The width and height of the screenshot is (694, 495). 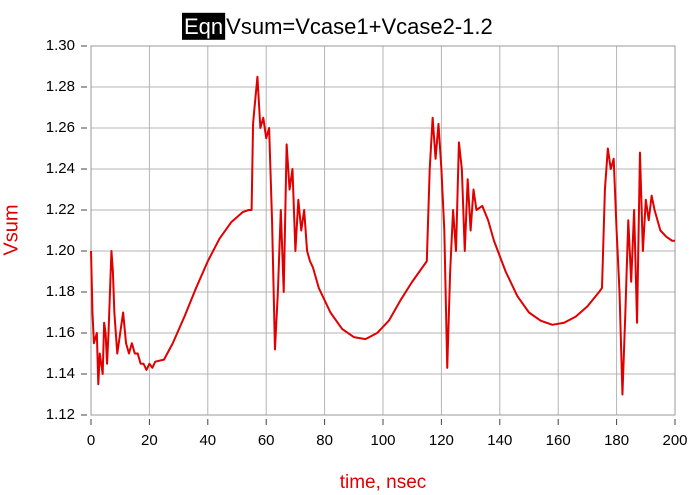 I want to click on title-tag: Eqn, so click(x=203, y=26).